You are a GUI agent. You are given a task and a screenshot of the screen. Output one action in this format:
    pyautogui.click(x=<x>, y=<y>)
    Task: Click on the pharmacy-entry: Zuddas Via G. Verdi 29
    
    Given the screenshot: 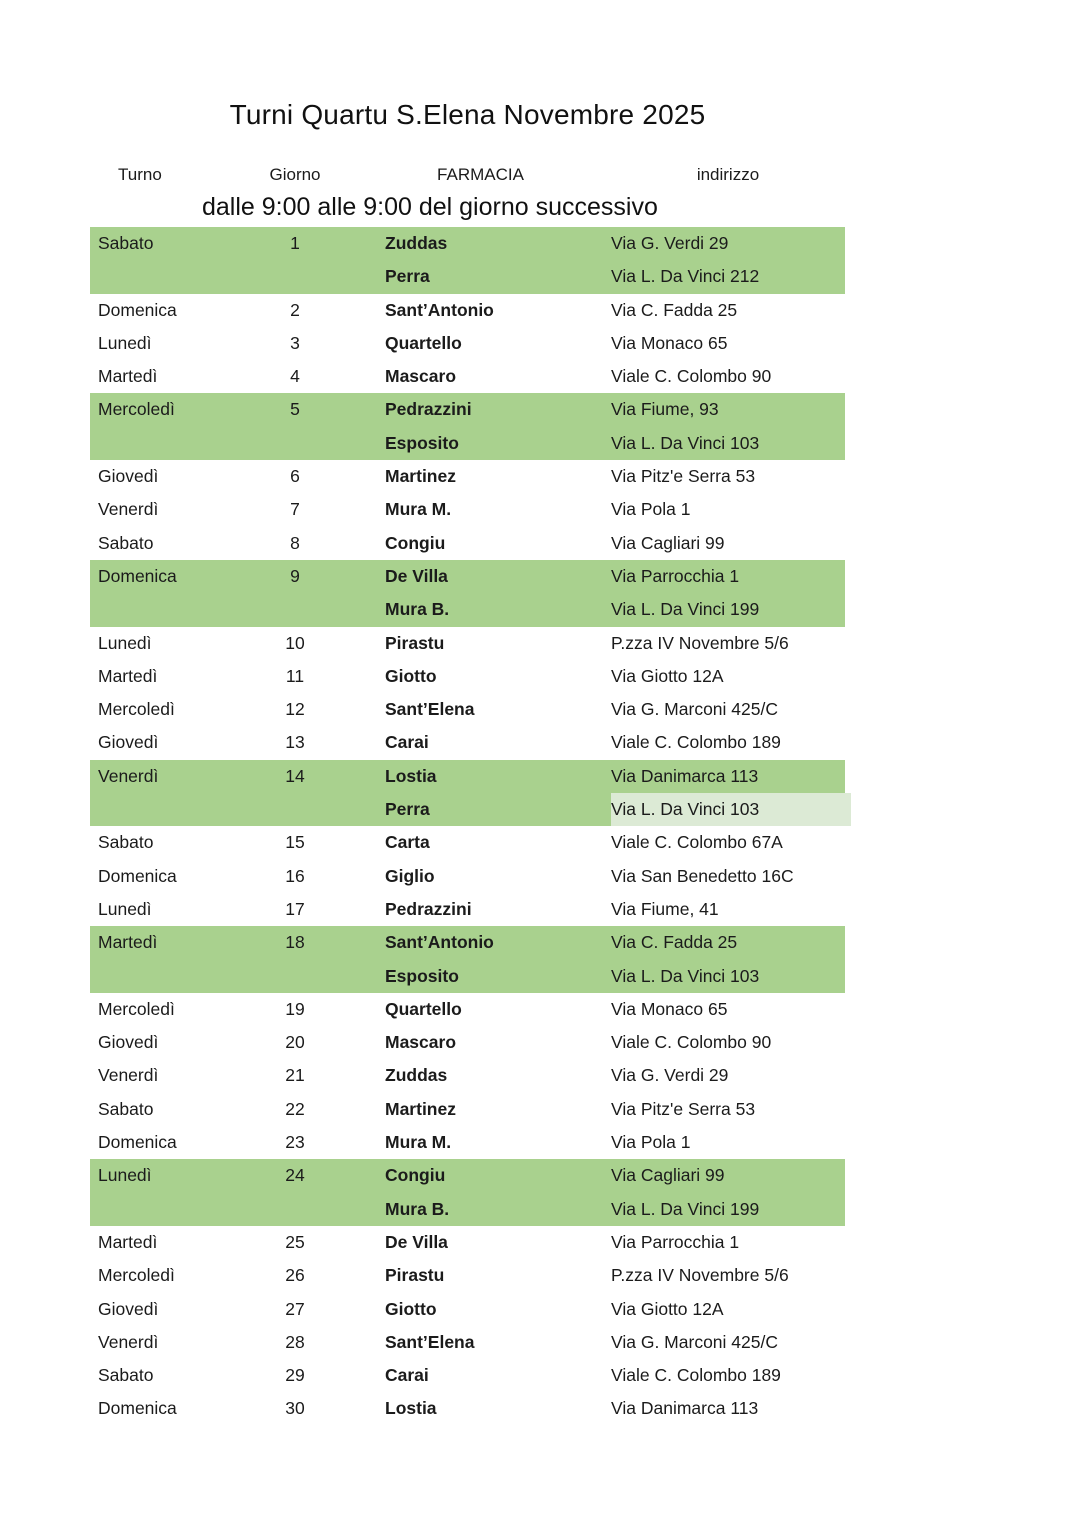 What is the action you would take?
    pyautogui.click(x=597, y=1075)
    